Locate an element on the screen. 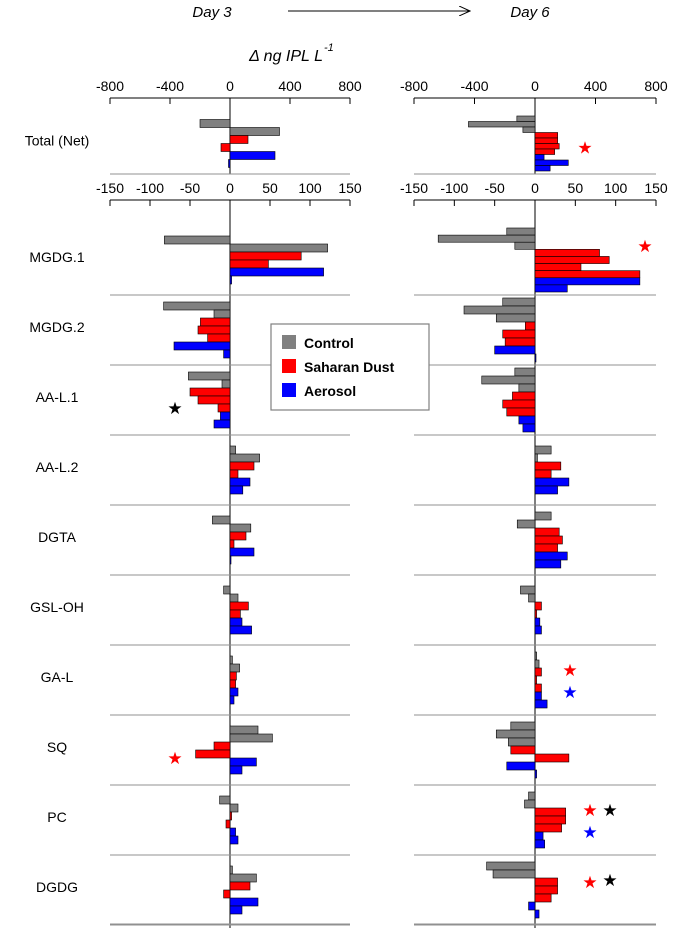 The width and height of the screenshot is (680, 928). row-label: AA-L.1 is located at coordinates (57, 397).